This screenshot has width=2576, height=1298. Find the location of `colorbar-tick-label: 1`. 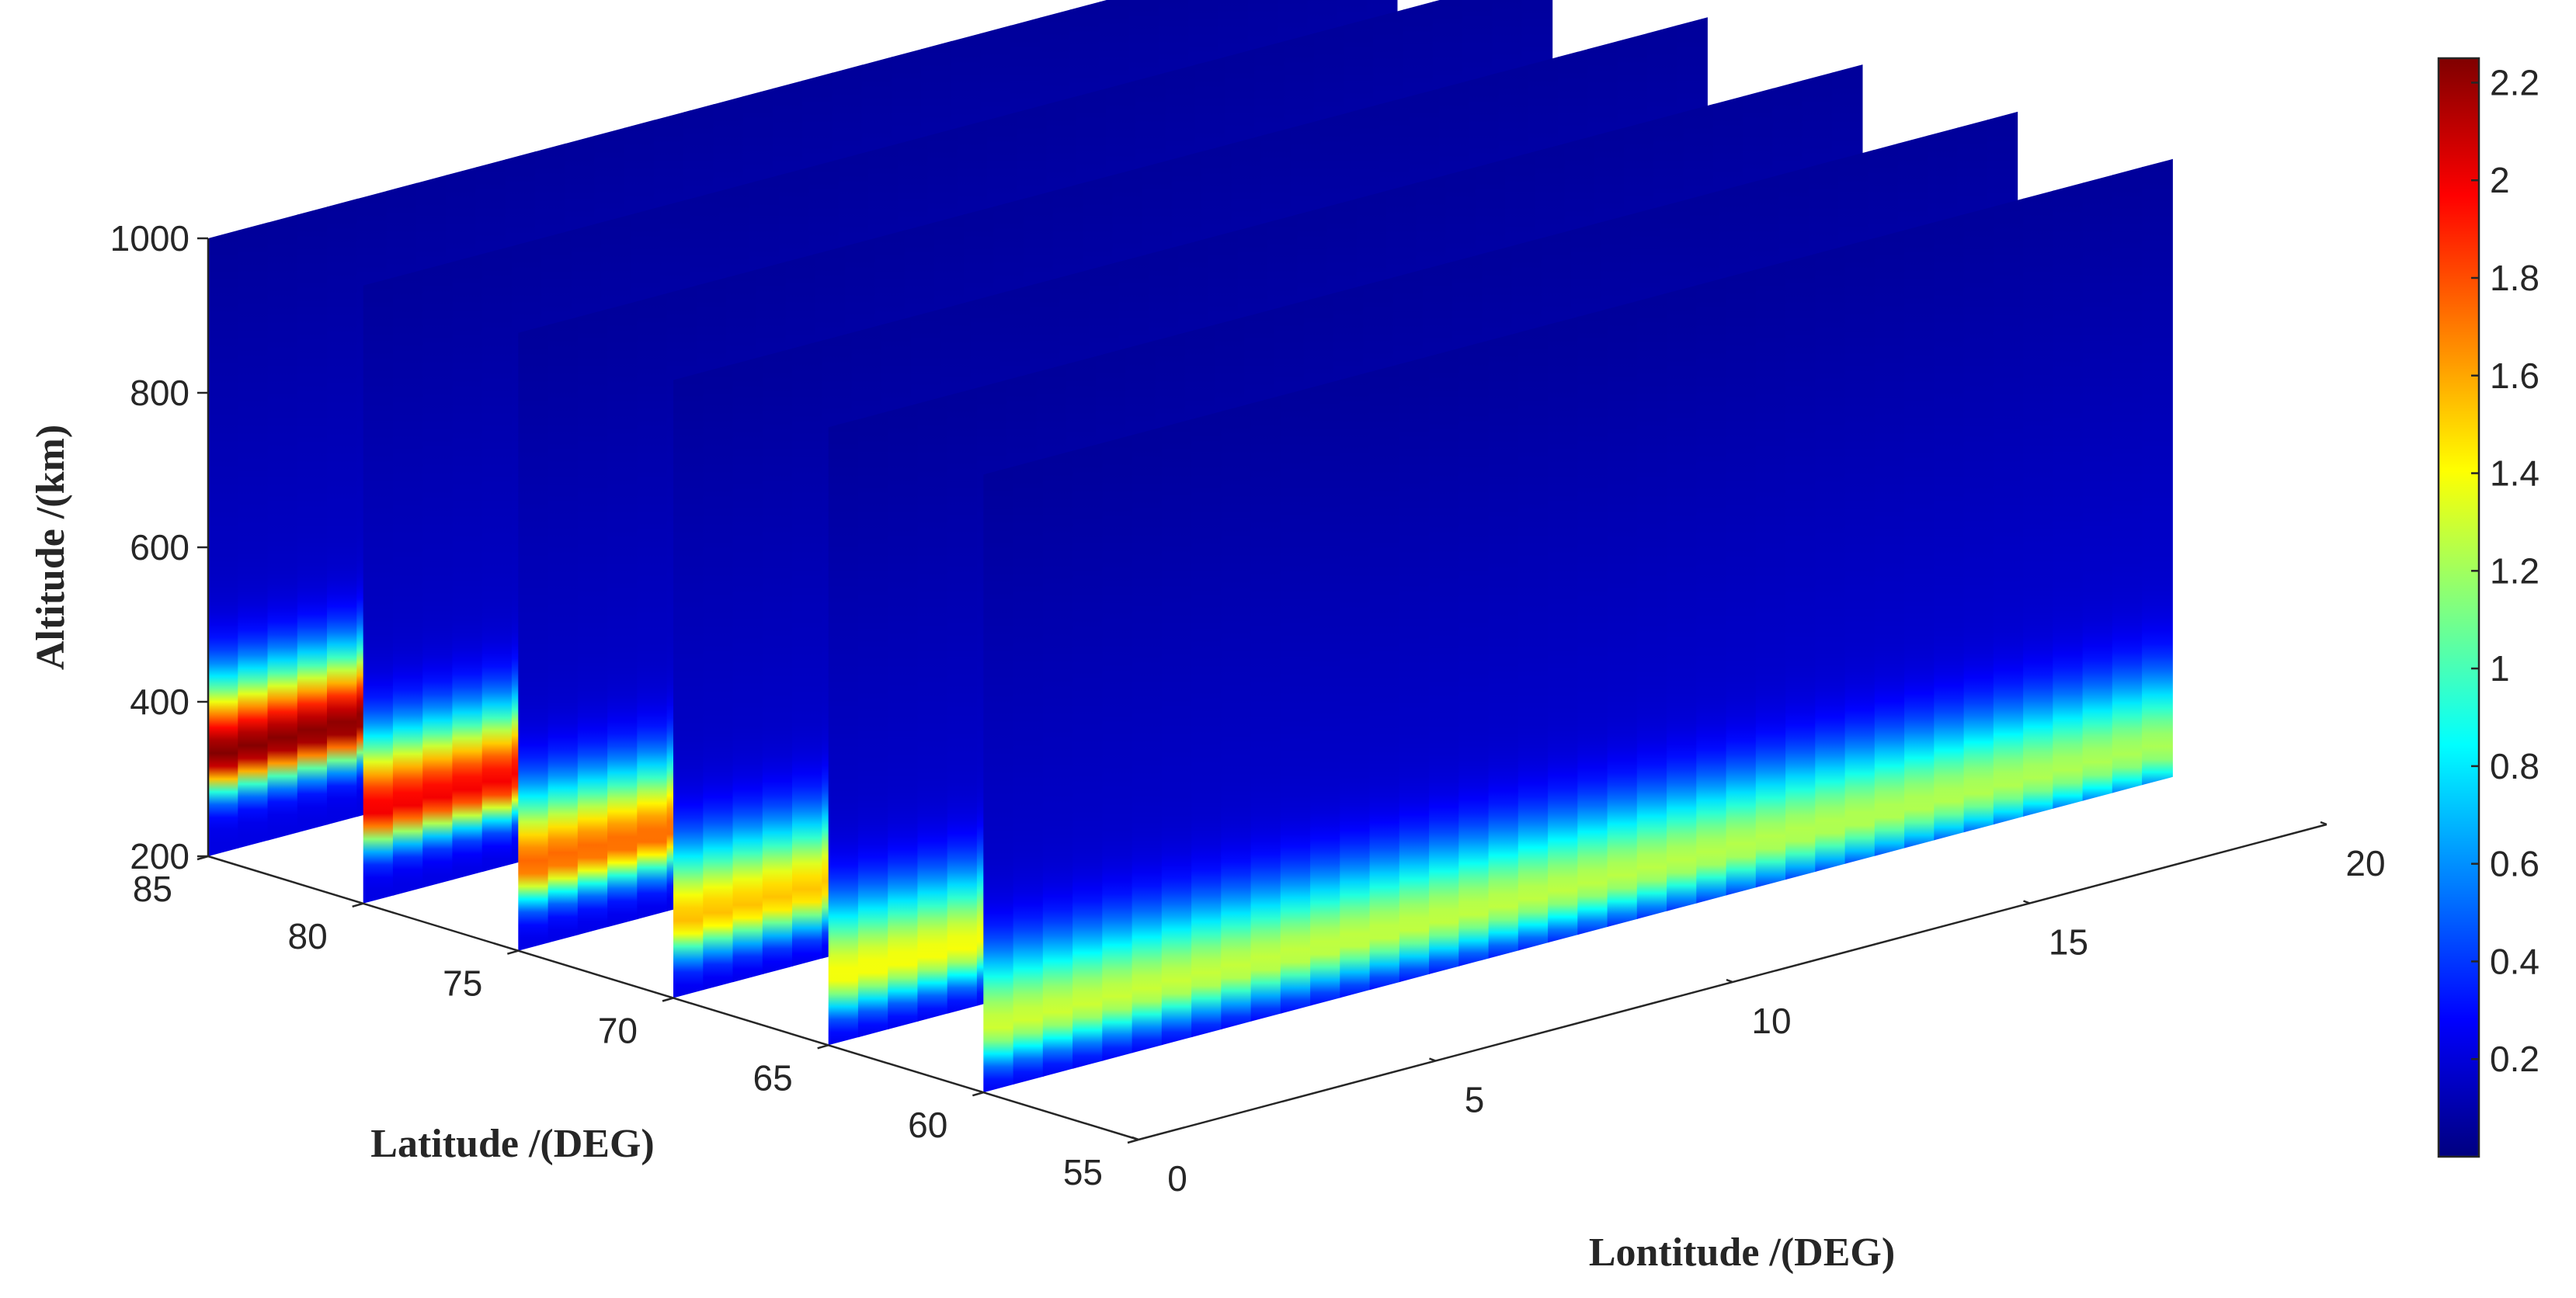

colorbar-tick-label: 1 is located at coordinates (2500, 668).